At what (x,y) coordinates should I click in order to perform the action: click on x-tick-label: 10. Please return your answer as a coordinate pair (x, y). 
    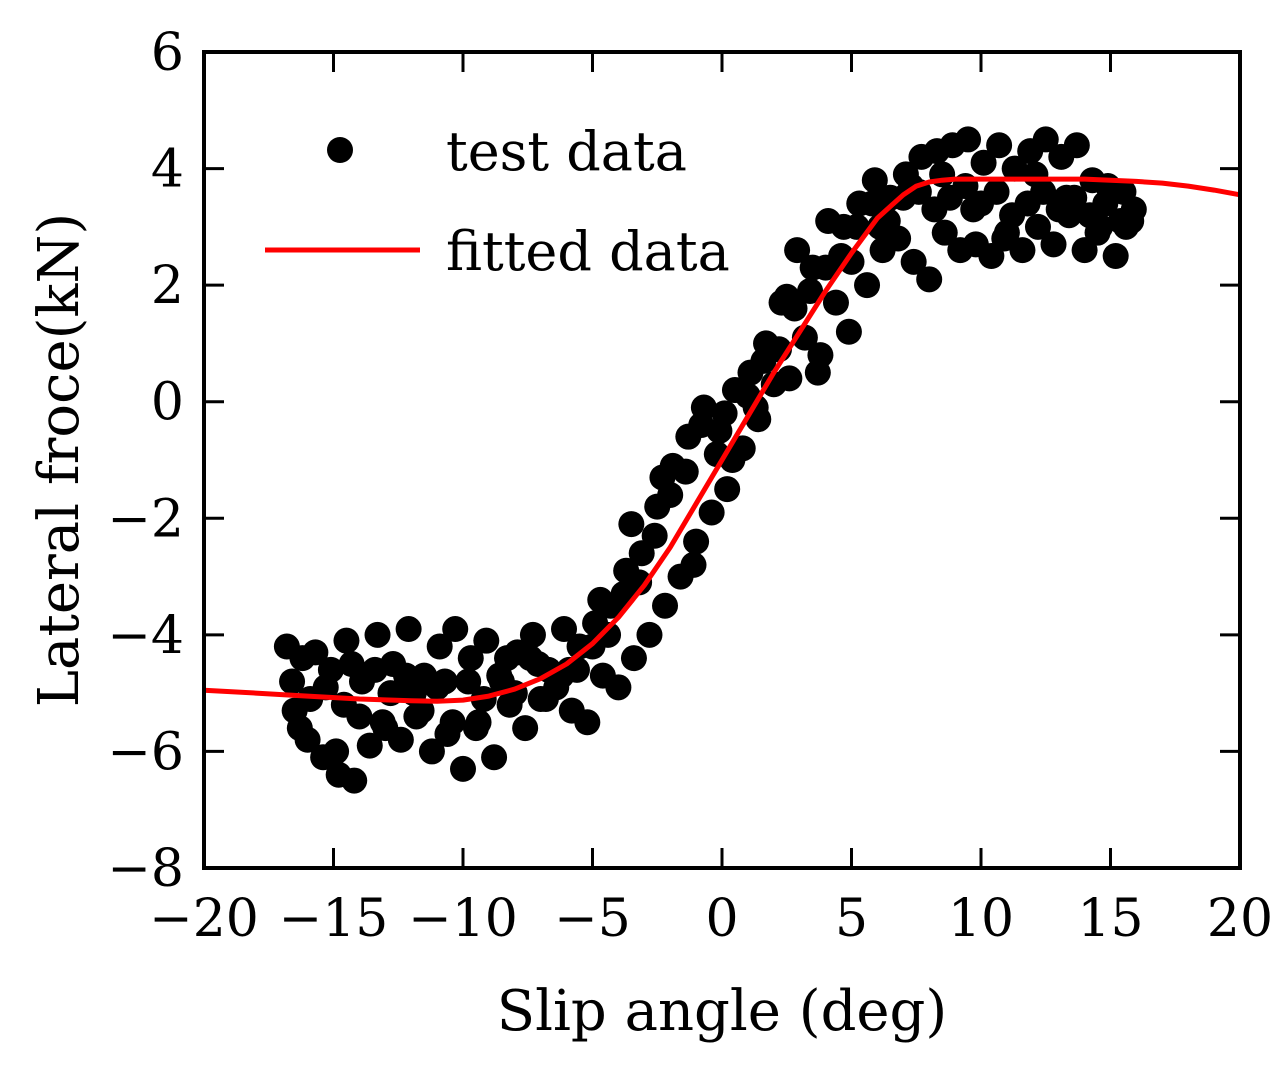
    Looking at the image, I should click on (981, 919).